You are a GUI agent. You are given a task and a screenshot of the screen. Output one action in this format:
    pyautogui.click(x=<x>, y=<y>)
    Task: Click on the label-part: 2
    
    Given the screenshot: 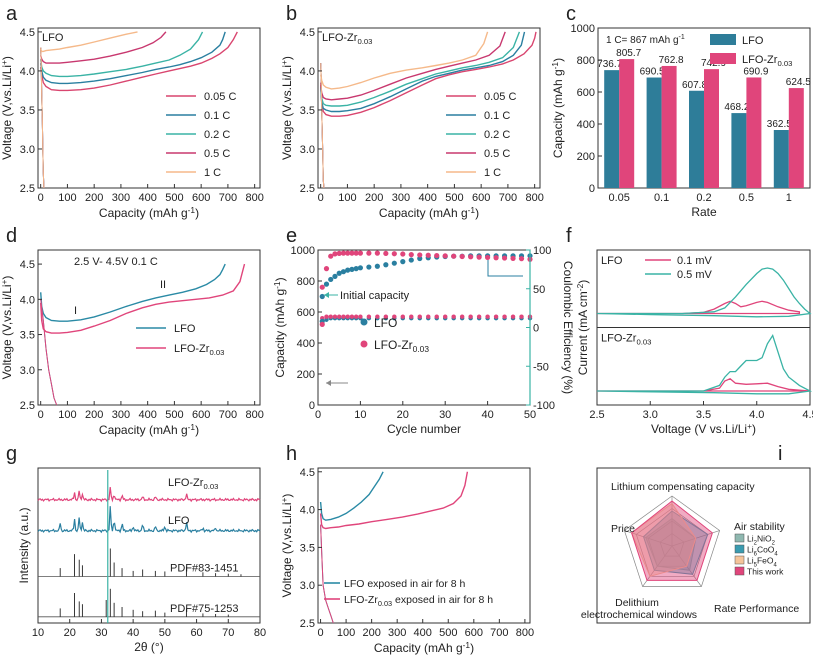 What is the action you would take?
    pyautogui.click(x=773, y=544)
    